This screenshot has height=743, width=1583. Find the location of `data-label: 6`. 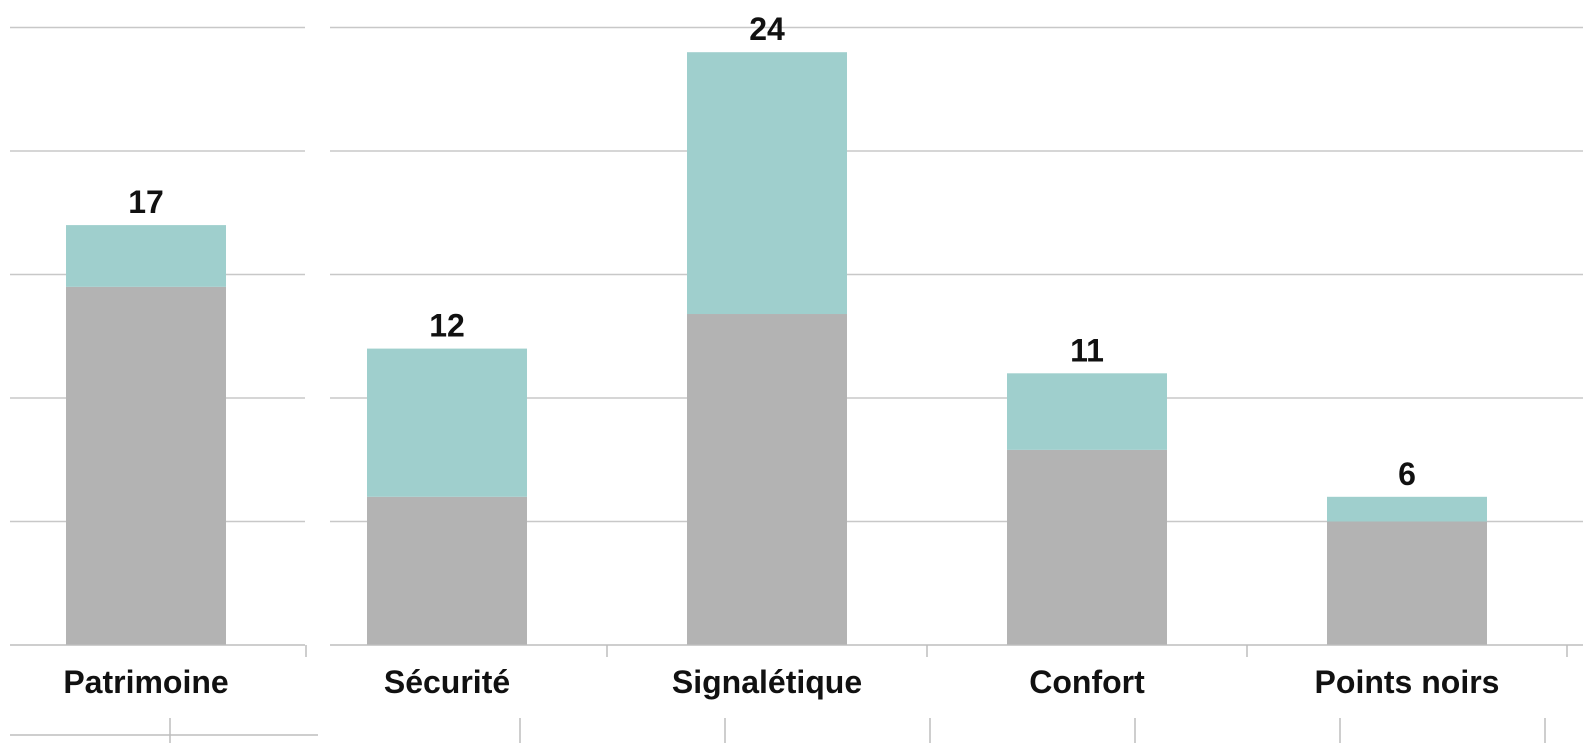

data-label: 6 is located at coordinates (1407, 474).